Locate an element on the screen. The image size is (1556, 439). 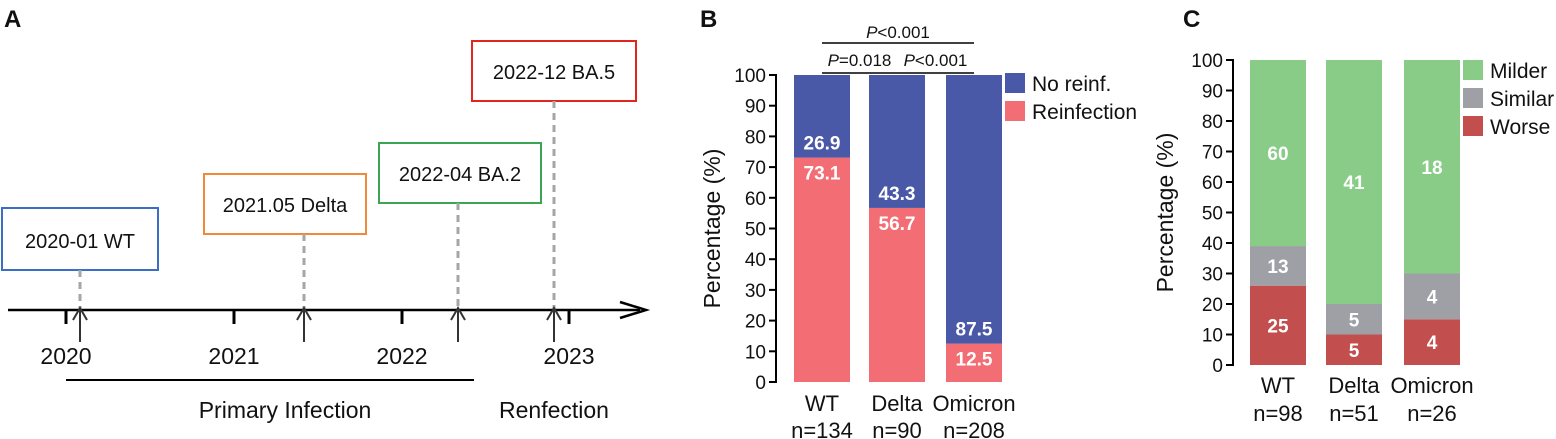
y-tick-label-b: 80 is located at coordinates (755, 137).